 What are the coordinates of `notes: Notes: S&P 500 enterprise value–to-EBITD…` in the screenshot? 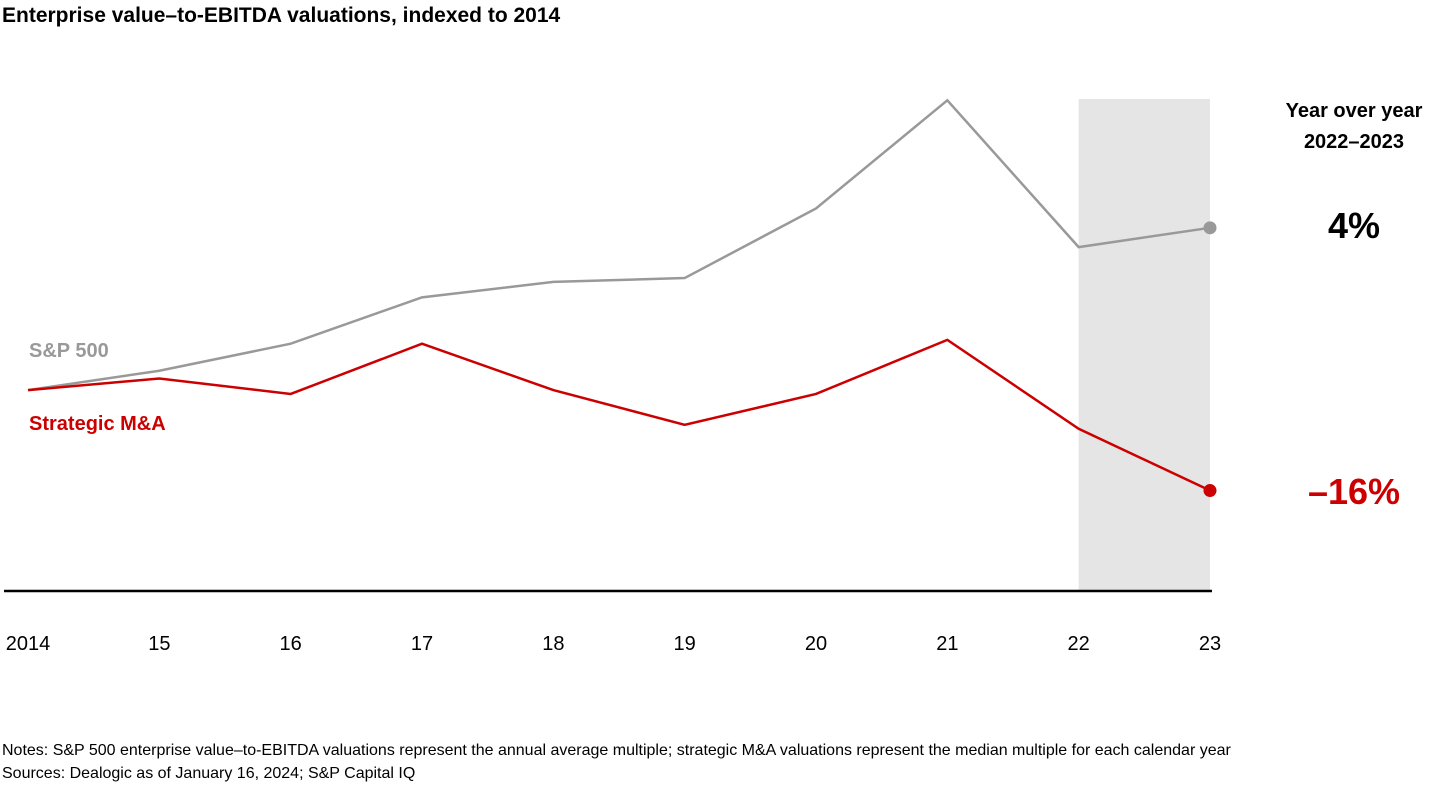 It's located at (717, 762).